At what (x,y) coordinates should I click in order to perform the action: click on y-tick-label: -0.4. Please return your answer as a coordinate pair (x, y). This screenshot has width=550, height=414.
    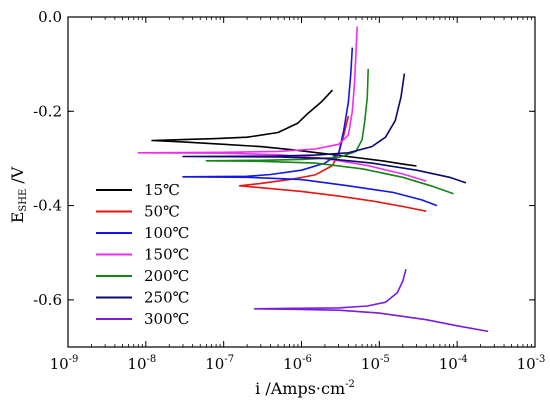
    Looking at the image, I should click on (47, 206).